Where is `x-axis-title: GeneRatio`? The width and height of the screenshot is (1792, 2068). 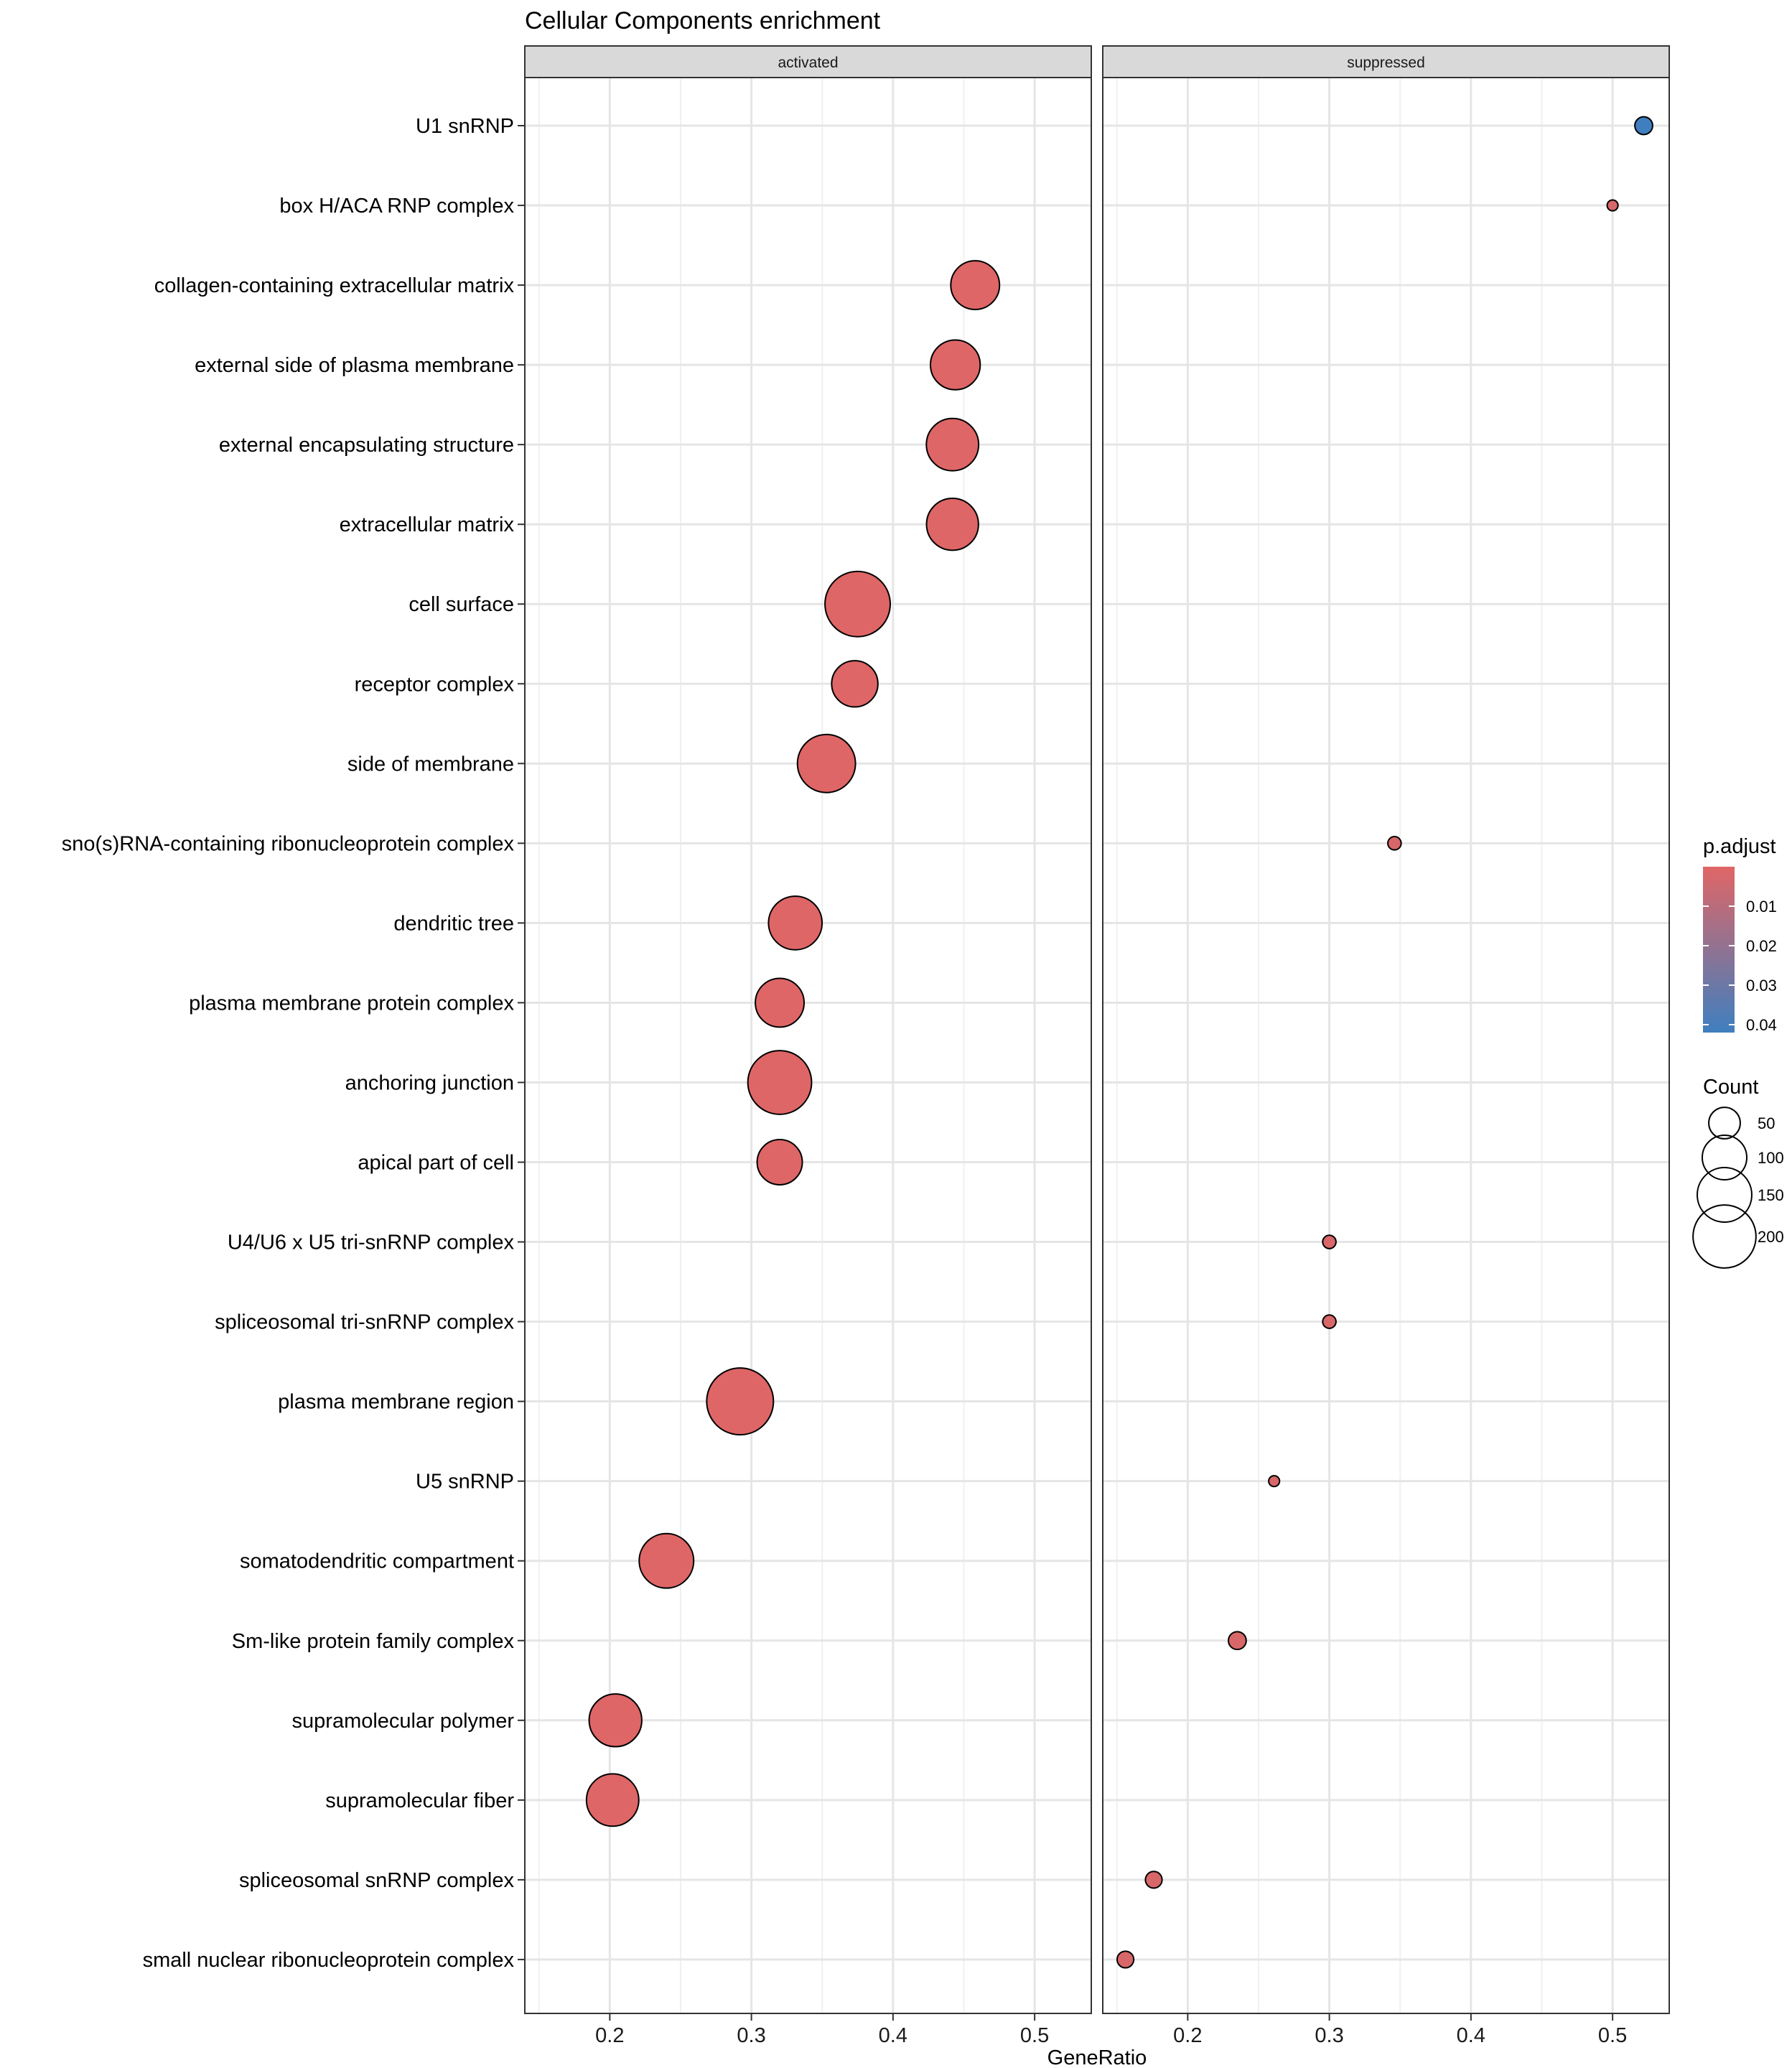
x-axis-title: GeneRatio is located at coordinates (1097, 2057).